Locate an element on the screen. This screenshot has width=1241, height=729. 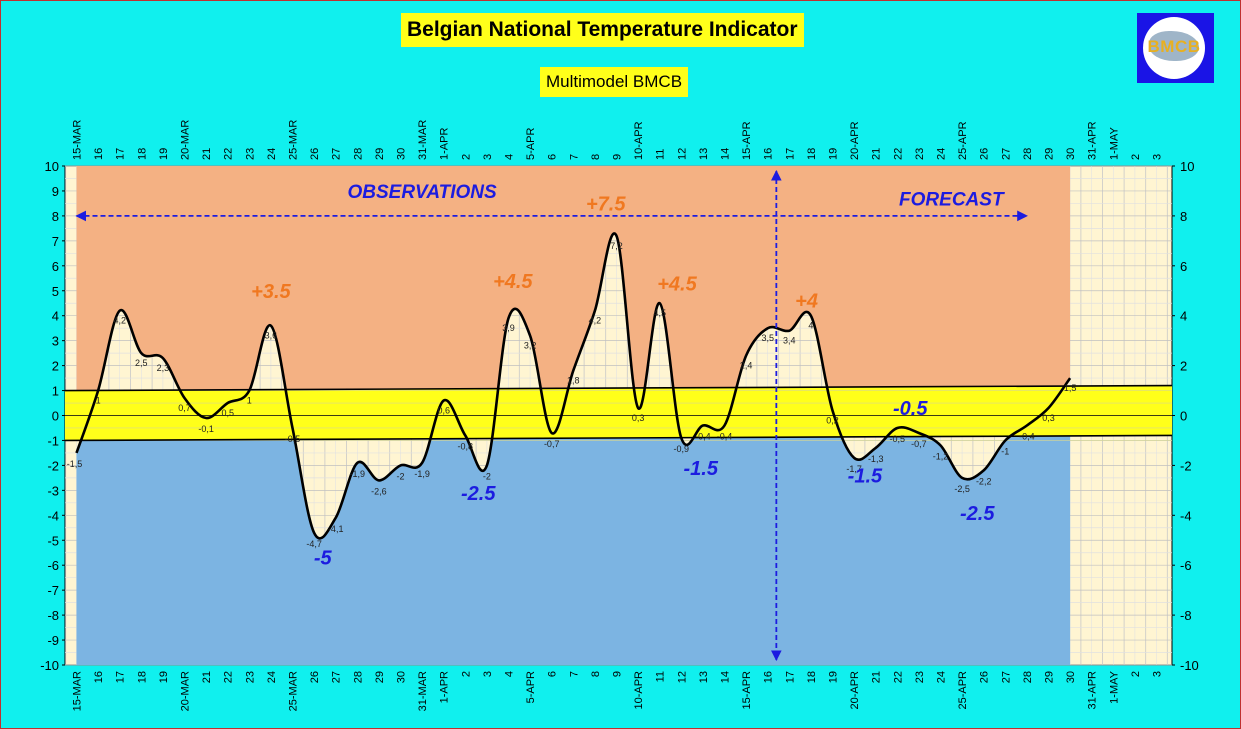
x-top-tick-label: 13 is located at coordinates (704, 154).